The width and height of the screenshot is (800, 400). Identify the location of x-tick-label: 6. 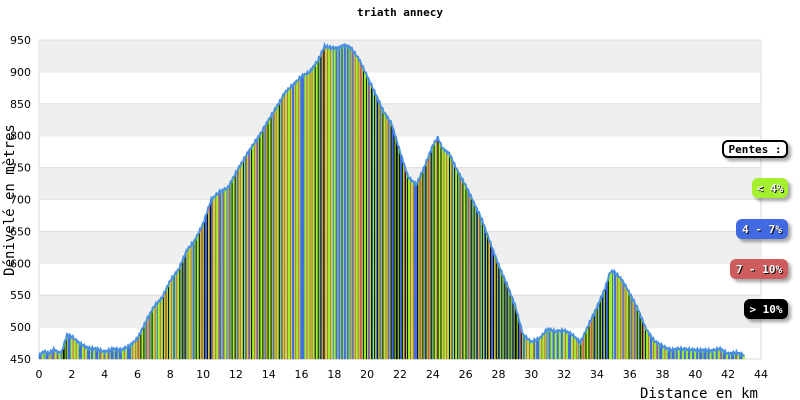
(137, 374).